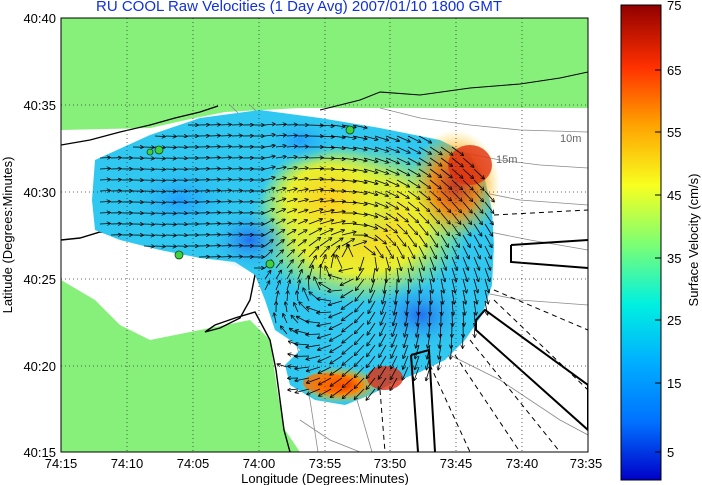  What do you see at coordinates (522, 463) in the screenshot?
I see `x-tick-label: 73:40` at bounding box center [522, 463].